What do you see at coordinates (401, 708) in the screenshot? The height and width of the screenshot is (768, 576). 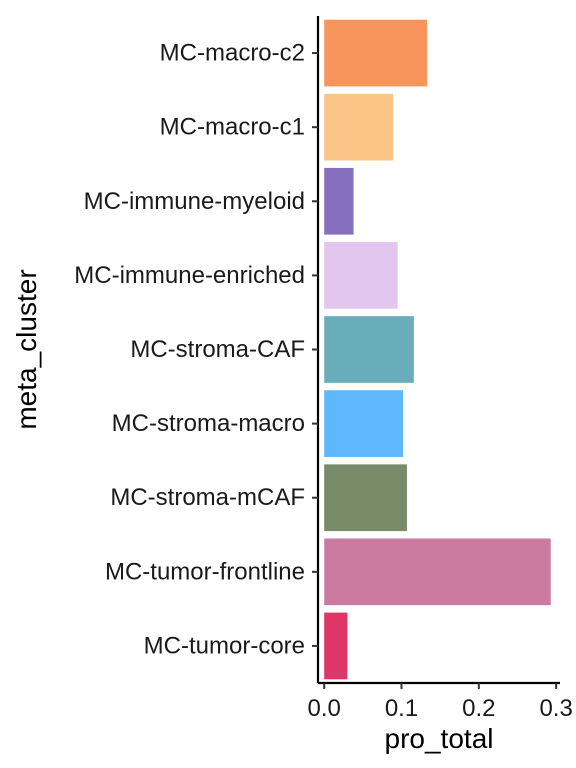 I see `x-tick-label: 0.1` at bounding box center [401, 708].